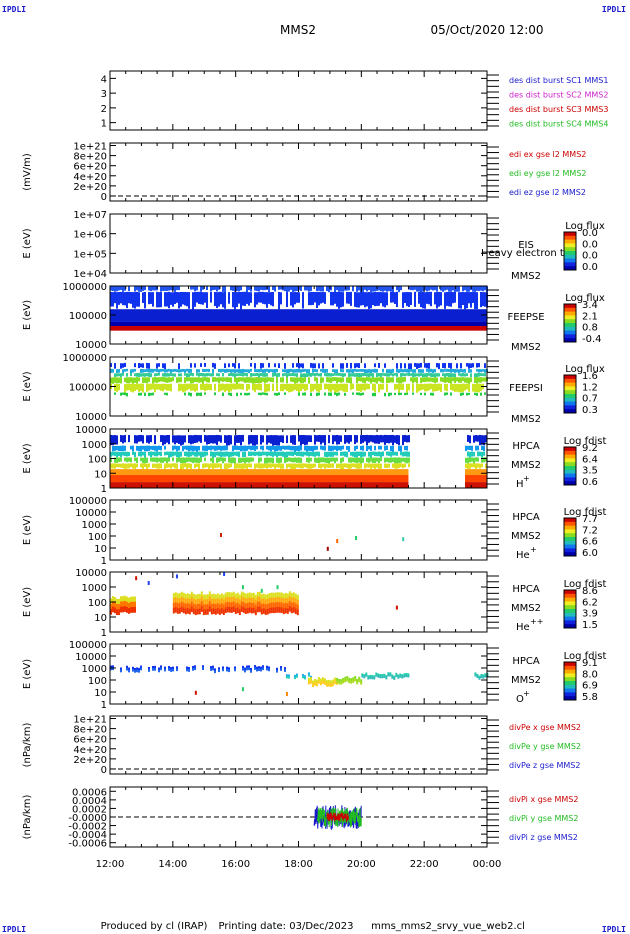 The image size is (630, 934). What do you see at coordinates (525, 317) in the screenshot?
I see `instrument-label: FEEPSE` at bounding box center [525, 317].